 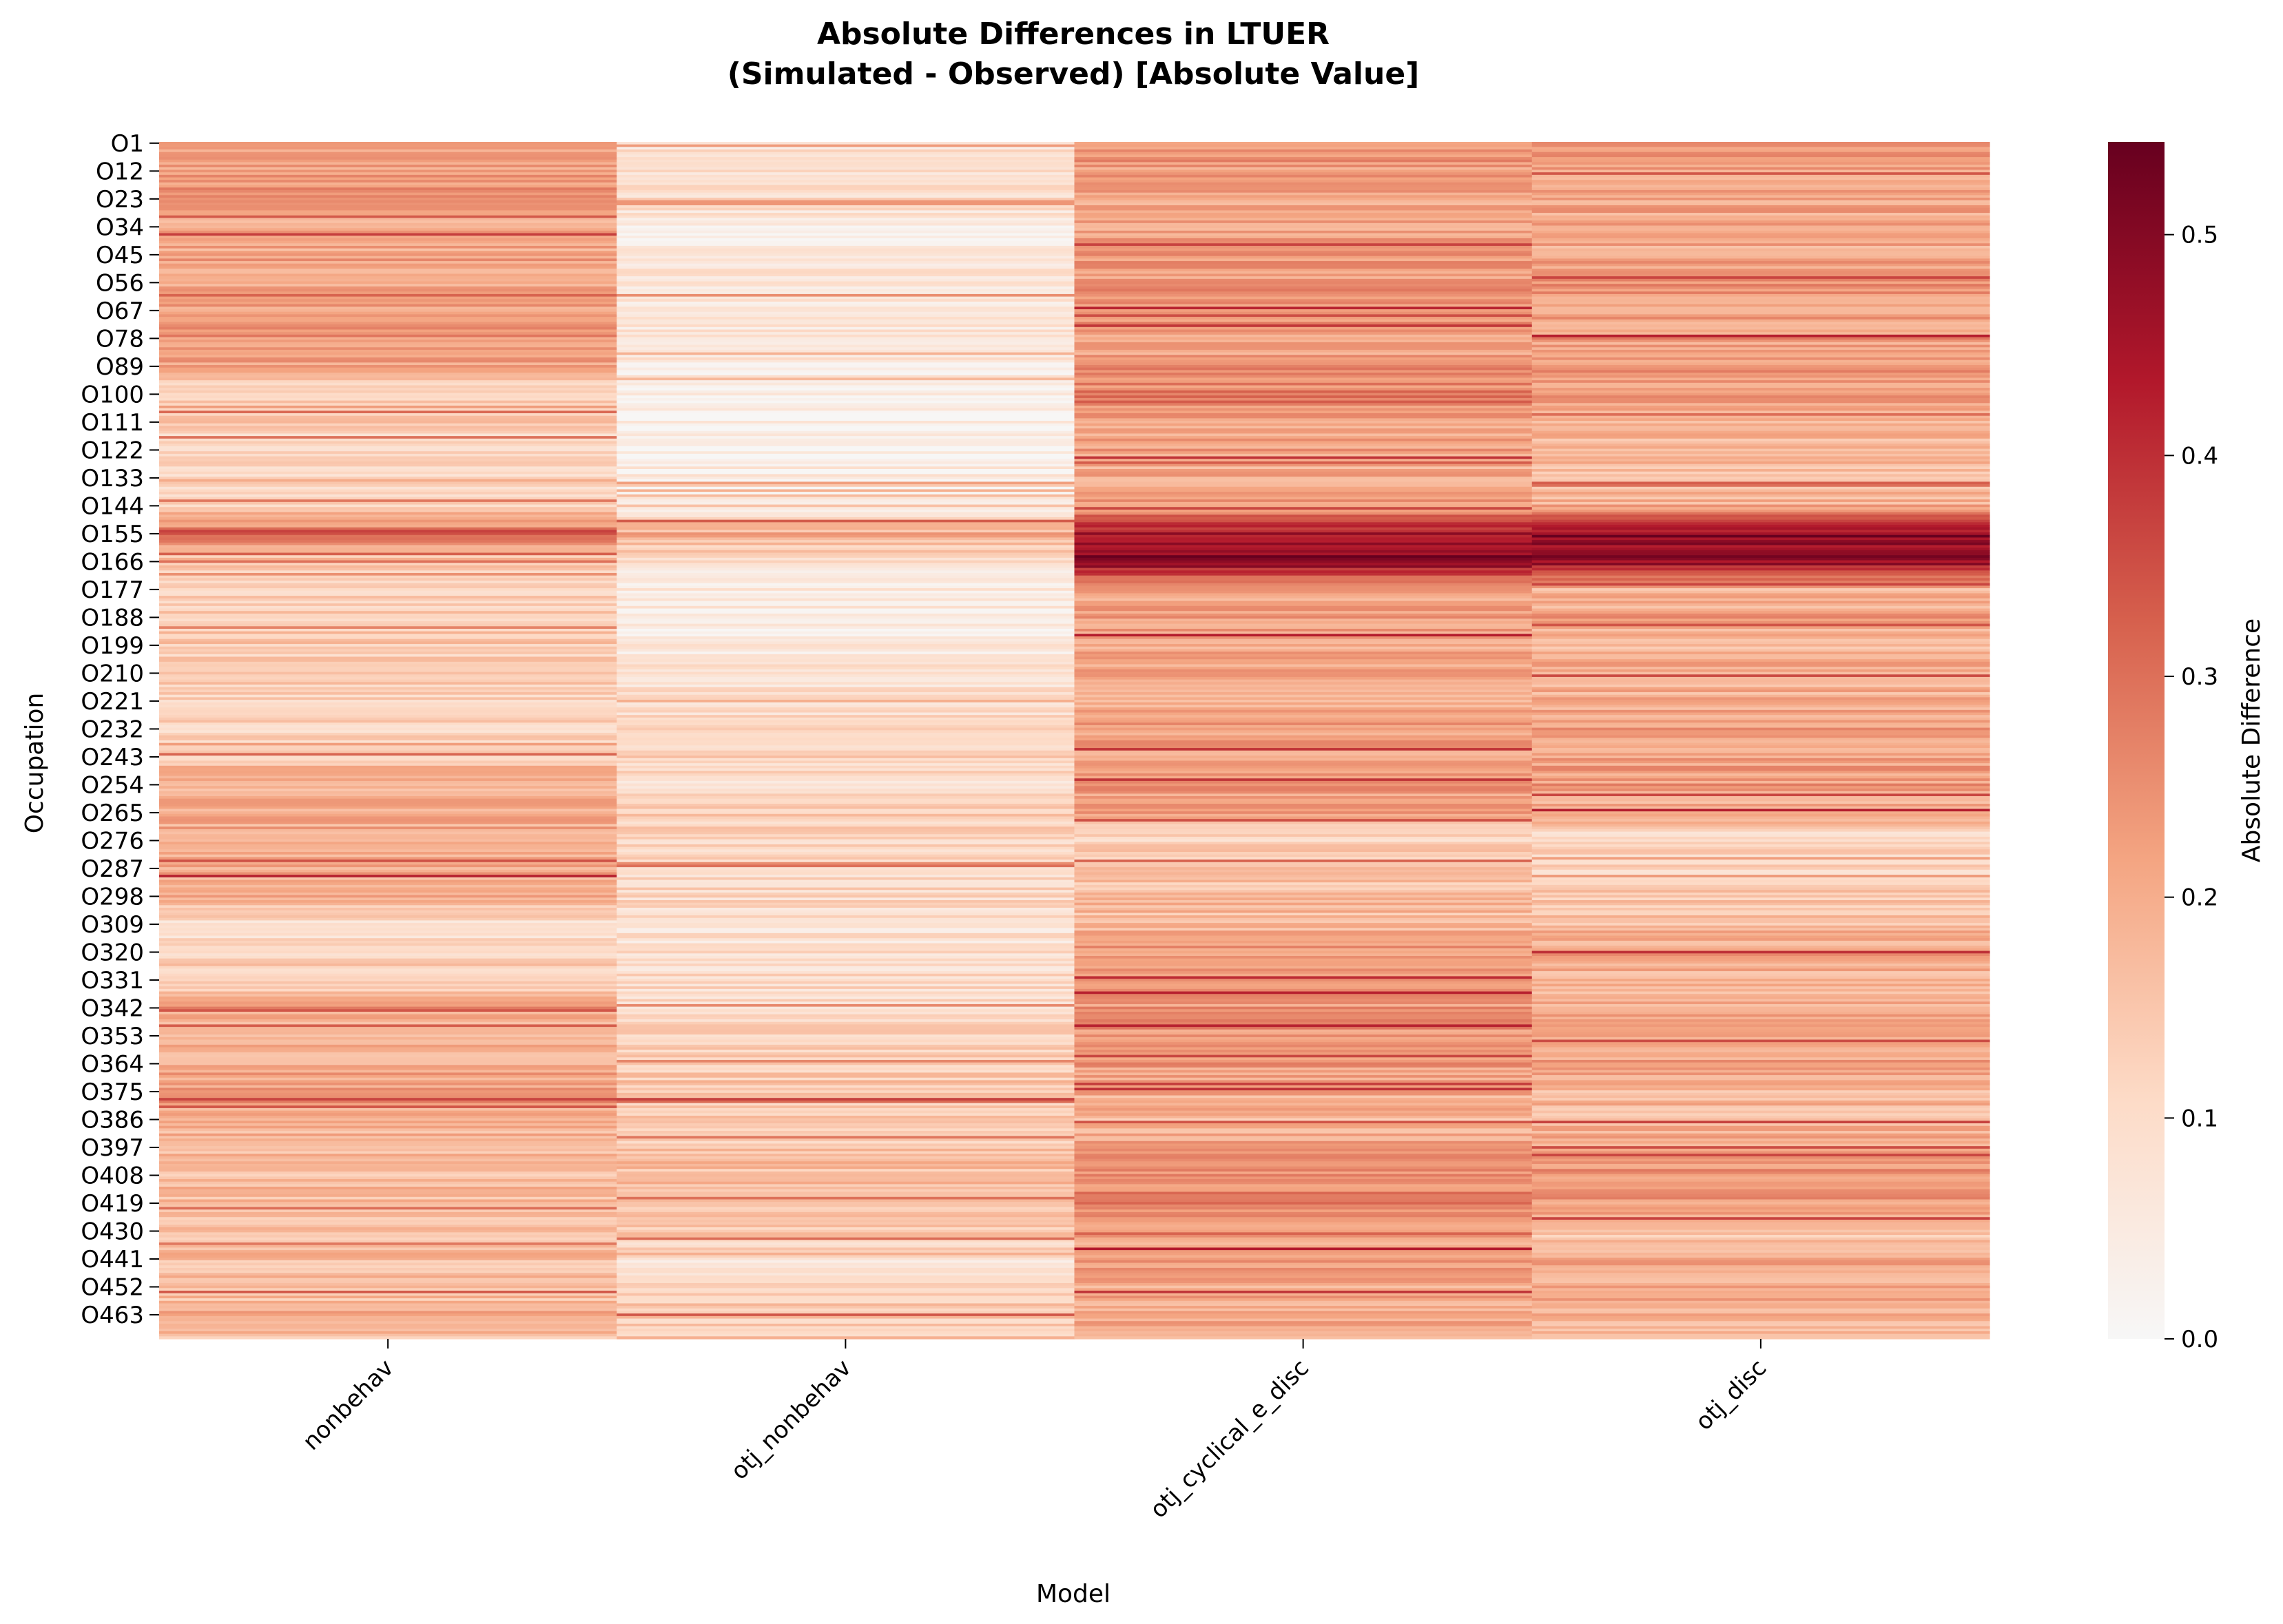 I want to click on y-tick-label: O276, so click(x=112, y=841).